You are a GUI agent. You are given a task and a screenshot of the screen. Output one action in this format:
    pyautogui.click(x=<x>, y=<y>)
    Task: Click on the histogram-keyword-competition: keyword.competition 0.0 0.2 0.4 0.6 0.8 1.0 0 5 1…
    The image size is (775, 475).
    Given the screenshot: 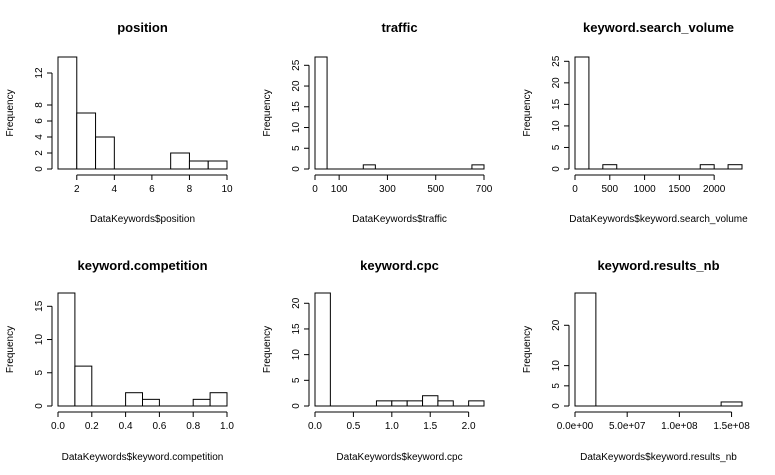 What is the action you would take?
    pyautogui.click(x=119, y=360)
    